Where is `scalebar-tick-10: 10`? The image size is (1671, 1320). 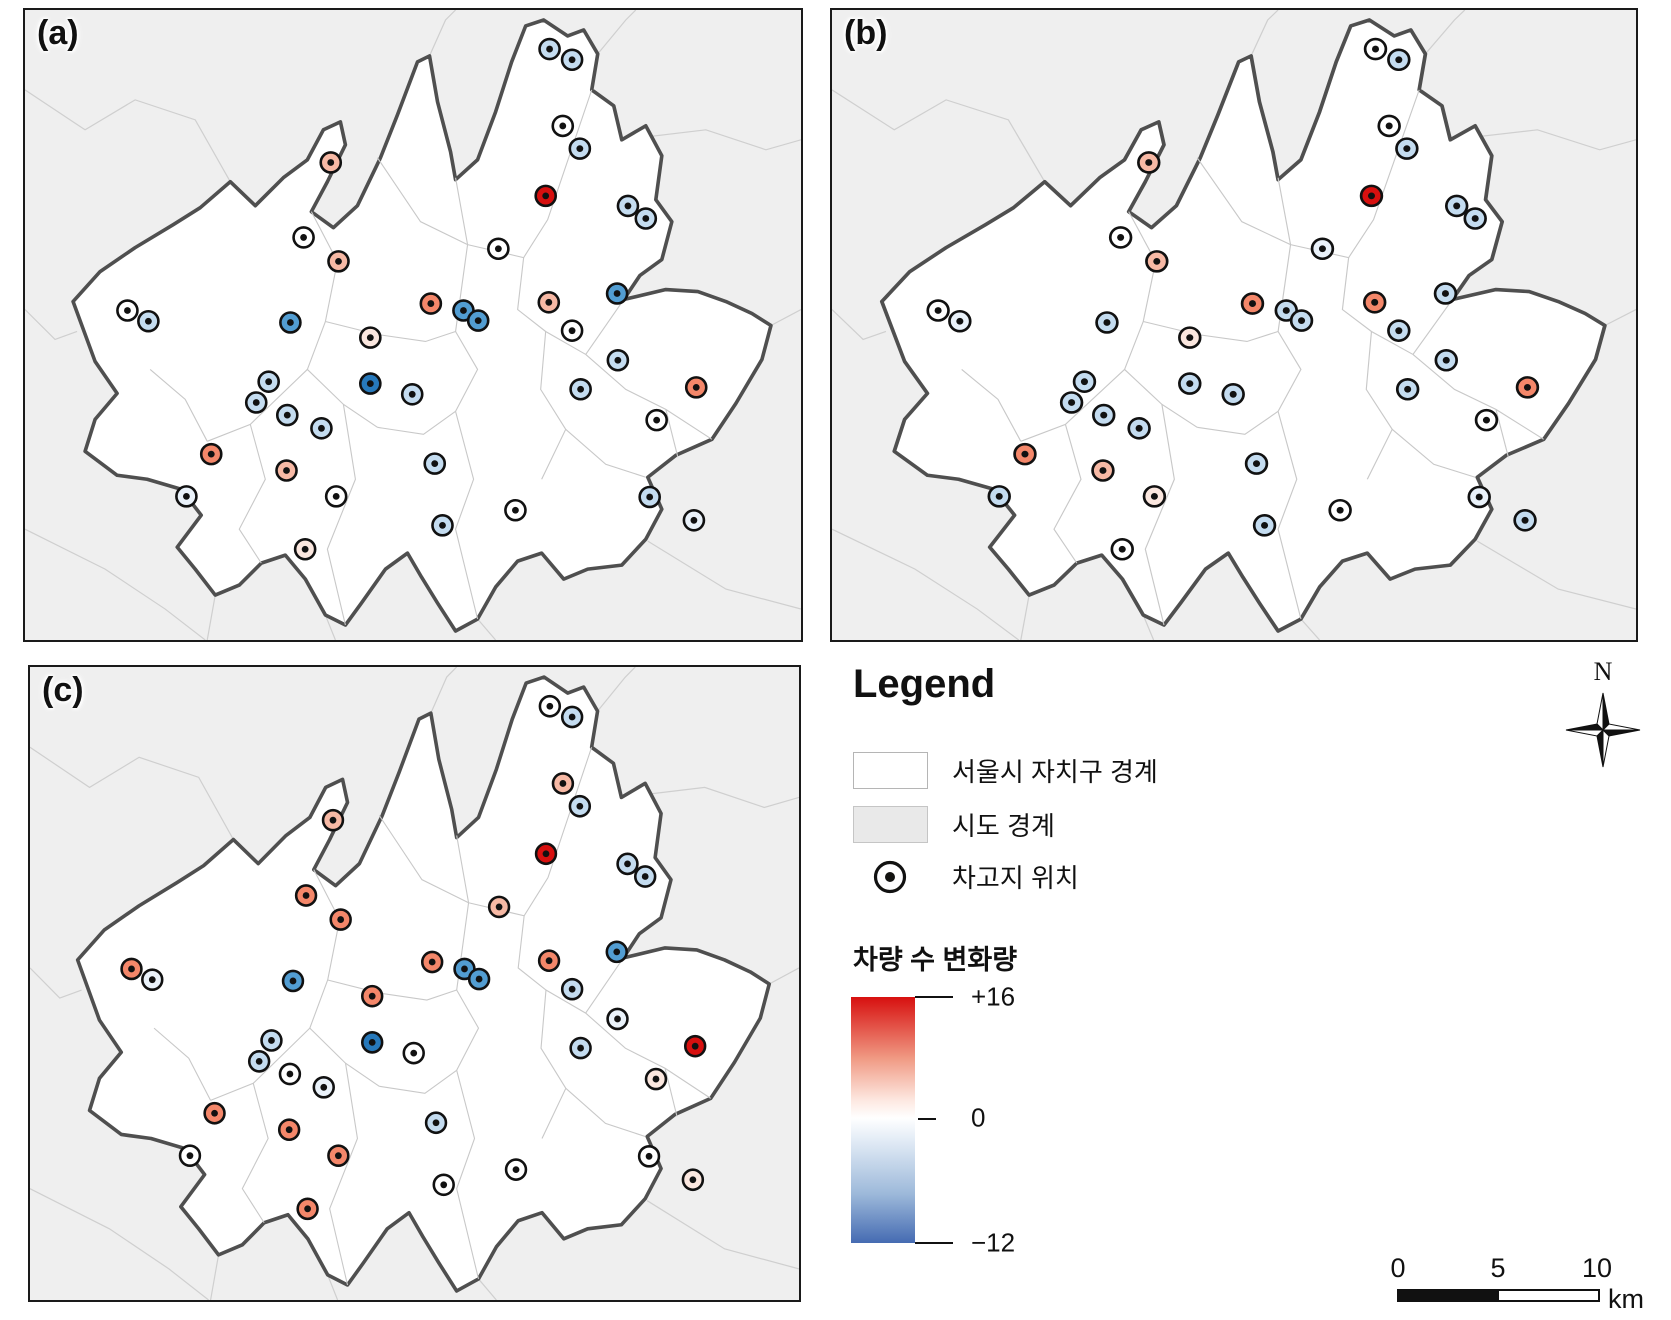
scalebar-tick-10: 10 is located at coordinates (1597, 1268).